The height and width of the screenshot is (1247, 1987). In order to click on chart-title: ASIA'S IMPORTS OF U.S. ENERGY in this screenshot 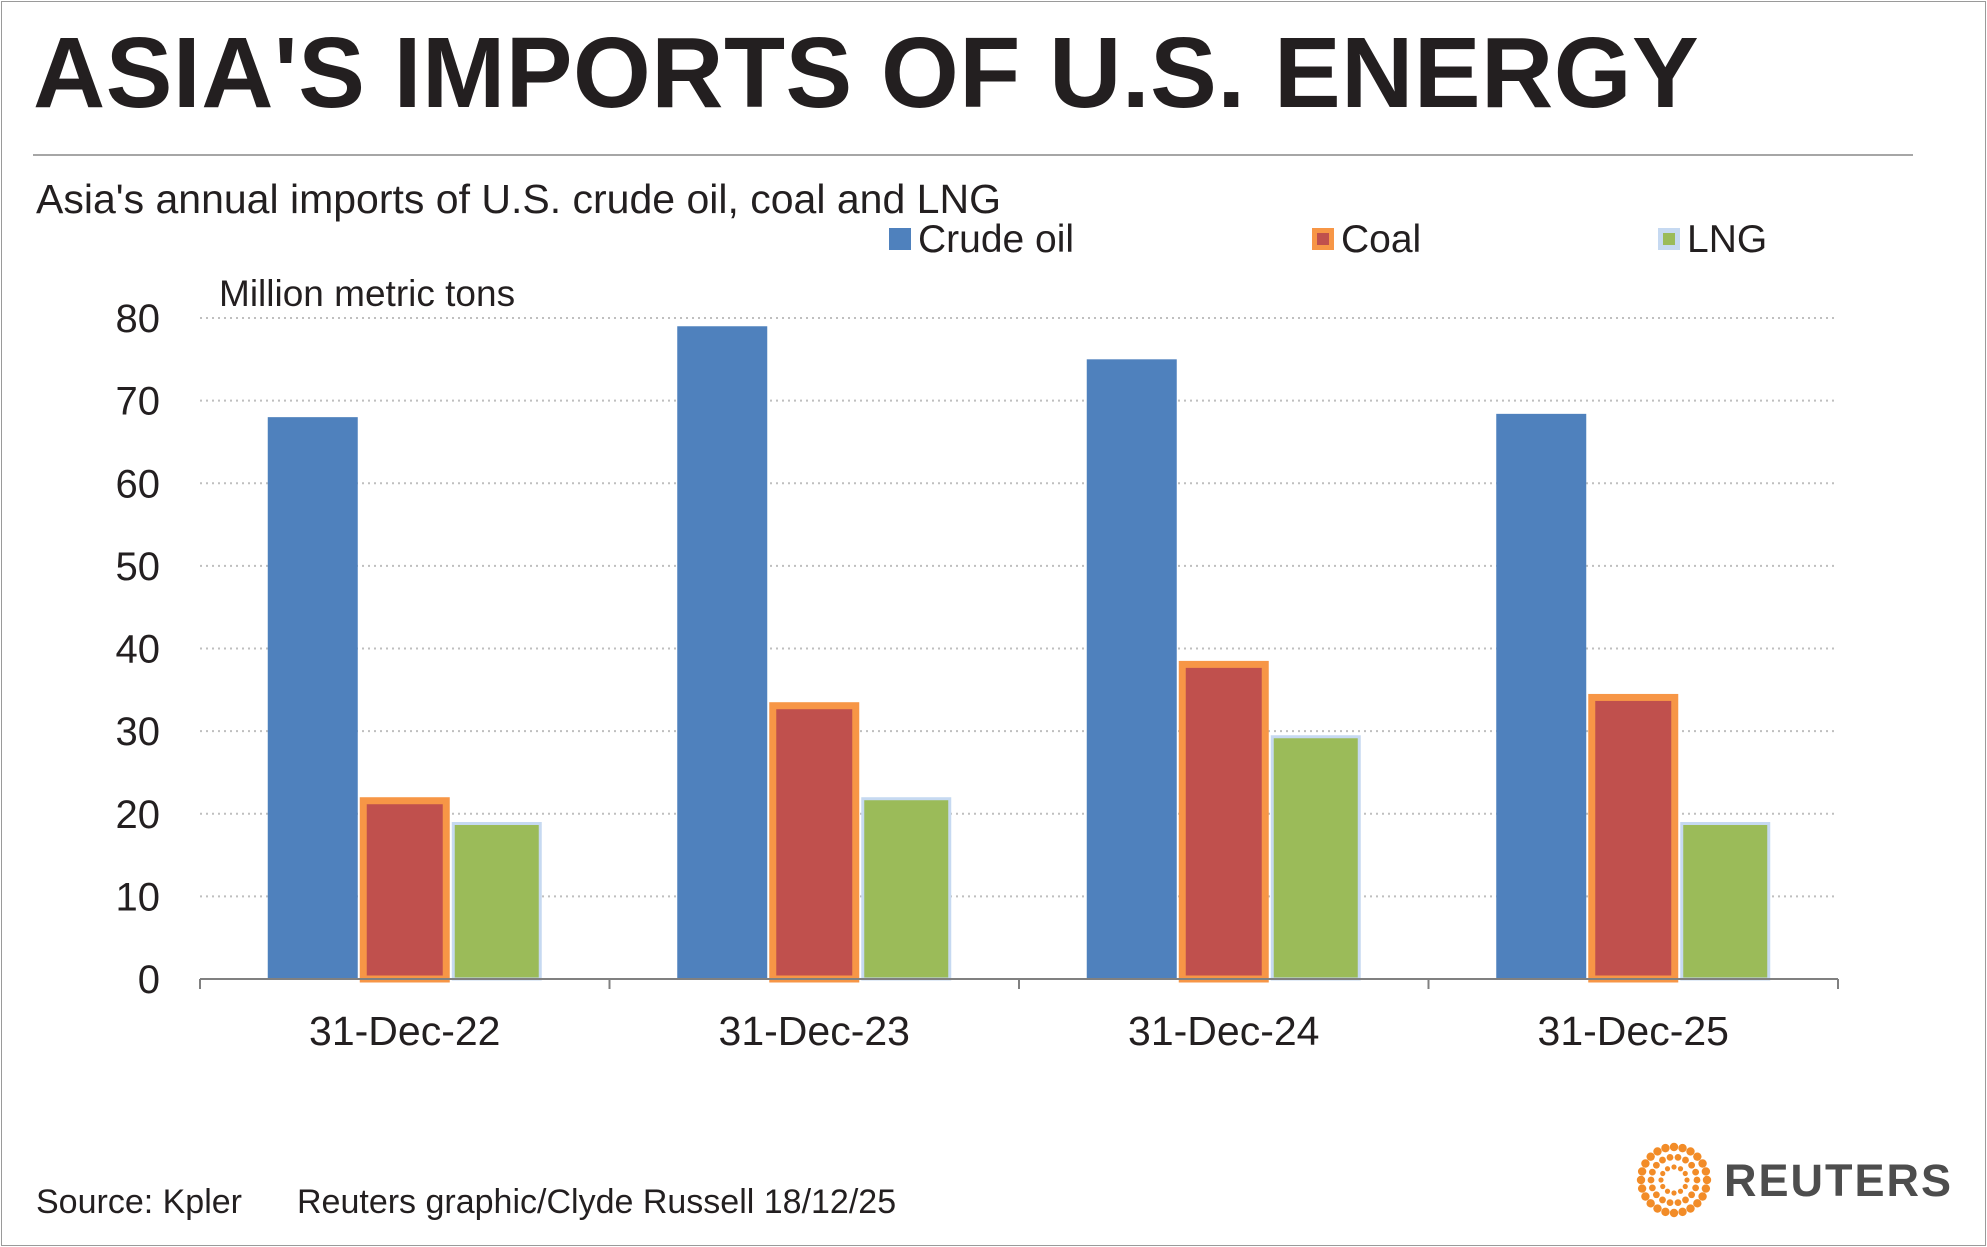, I will do `click(866, 73)`.